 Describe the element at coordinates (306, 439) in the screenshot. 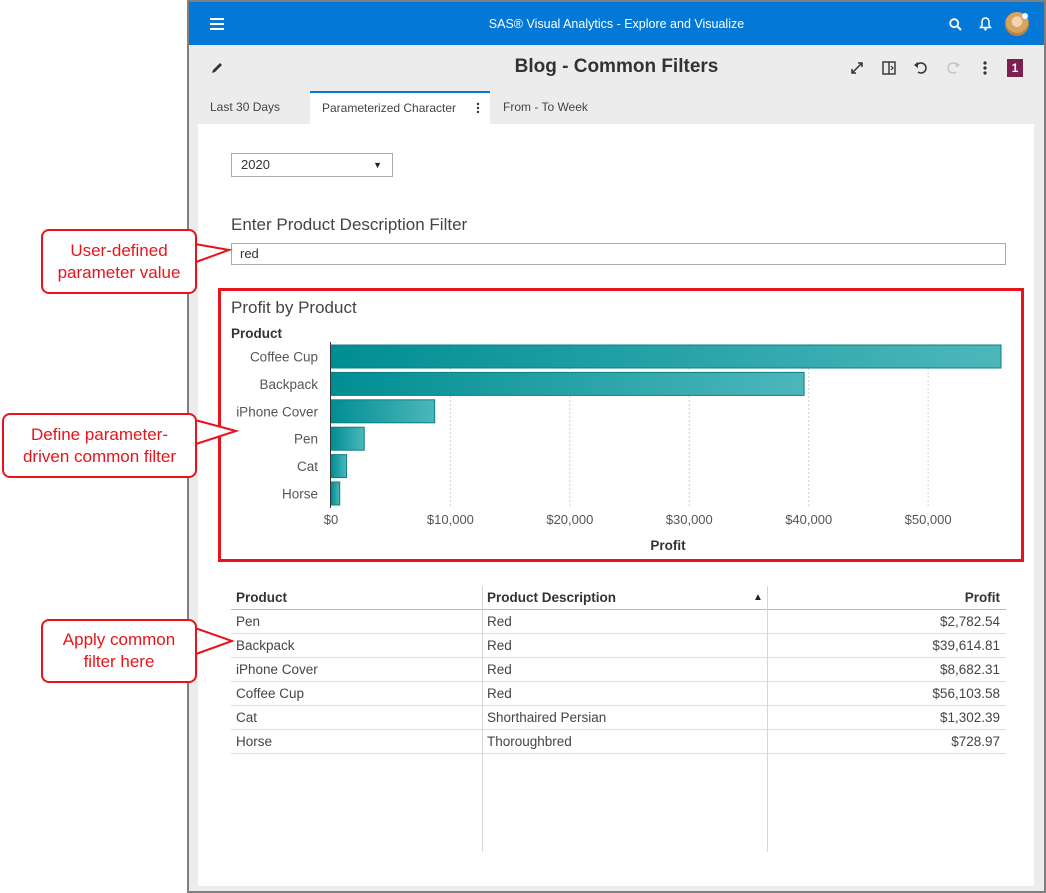

I see `category-label: Pen` at that location.